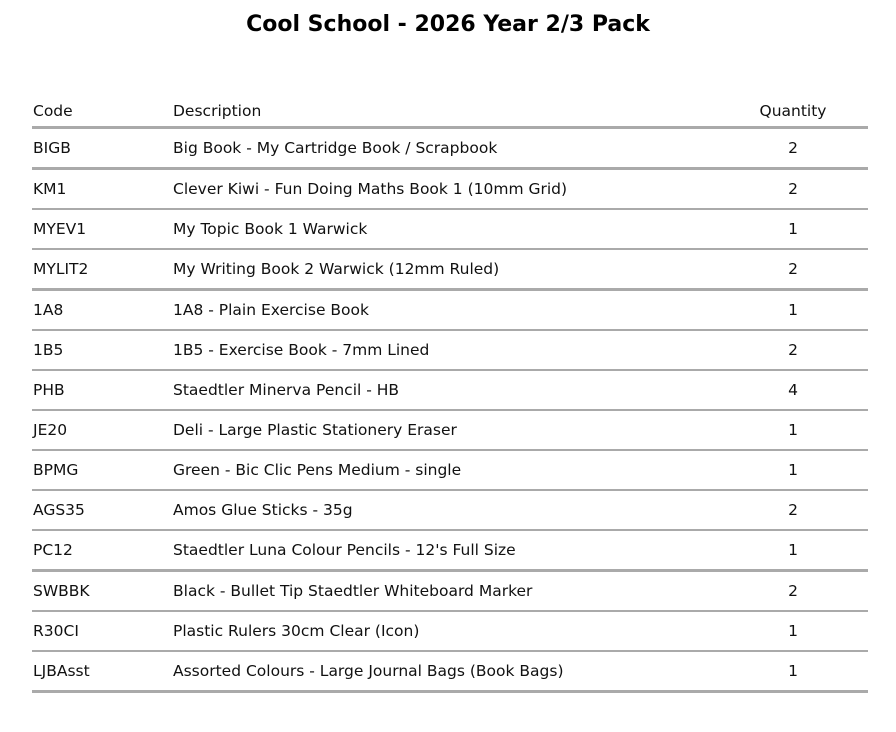 This screenshot has height=732, width=896. What do you see at coordinates (444, 270) in the screenshot?
I see `item-description: My Writing Book 2 Warwick (12mm Ruled)` at bounding box center [444, 270].